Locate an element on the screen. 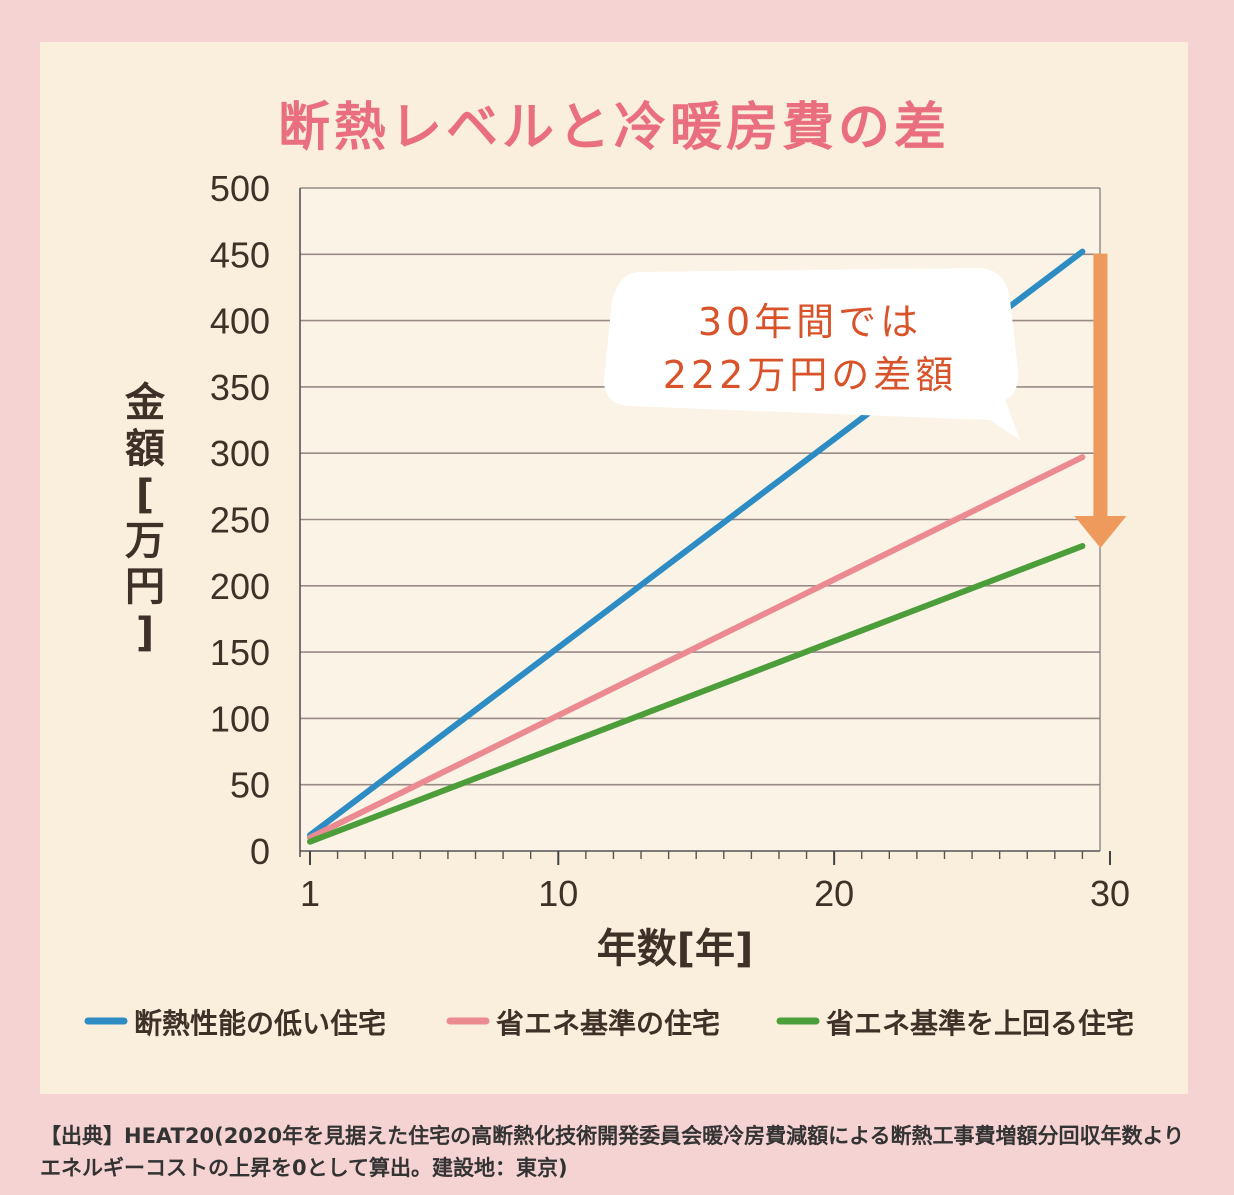 This screenshot has height=1195, width=1234. annotation-line-2: 222万円の差額 is located at coordinates (810, 375).